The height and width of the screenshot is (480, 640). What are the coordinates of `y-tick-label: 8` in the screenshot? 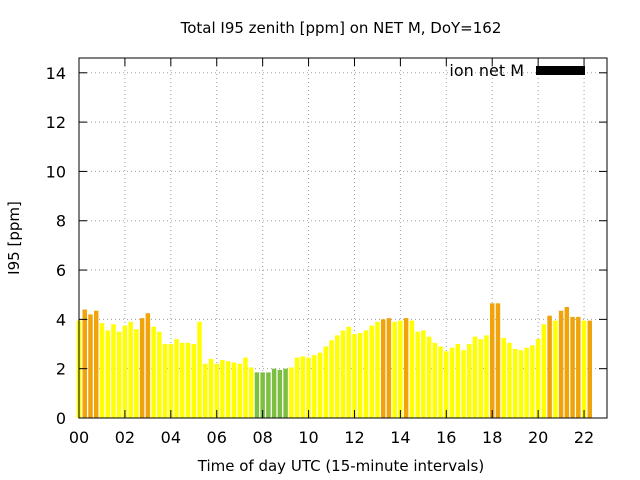 It's located at (61, 221).